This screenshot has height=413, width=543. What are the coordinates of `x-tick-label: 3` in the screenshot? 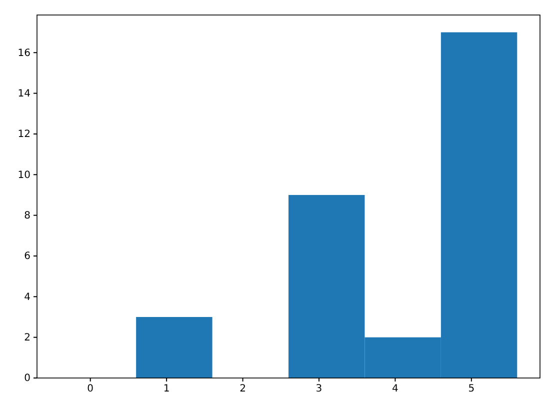 It's located at (319, 389).